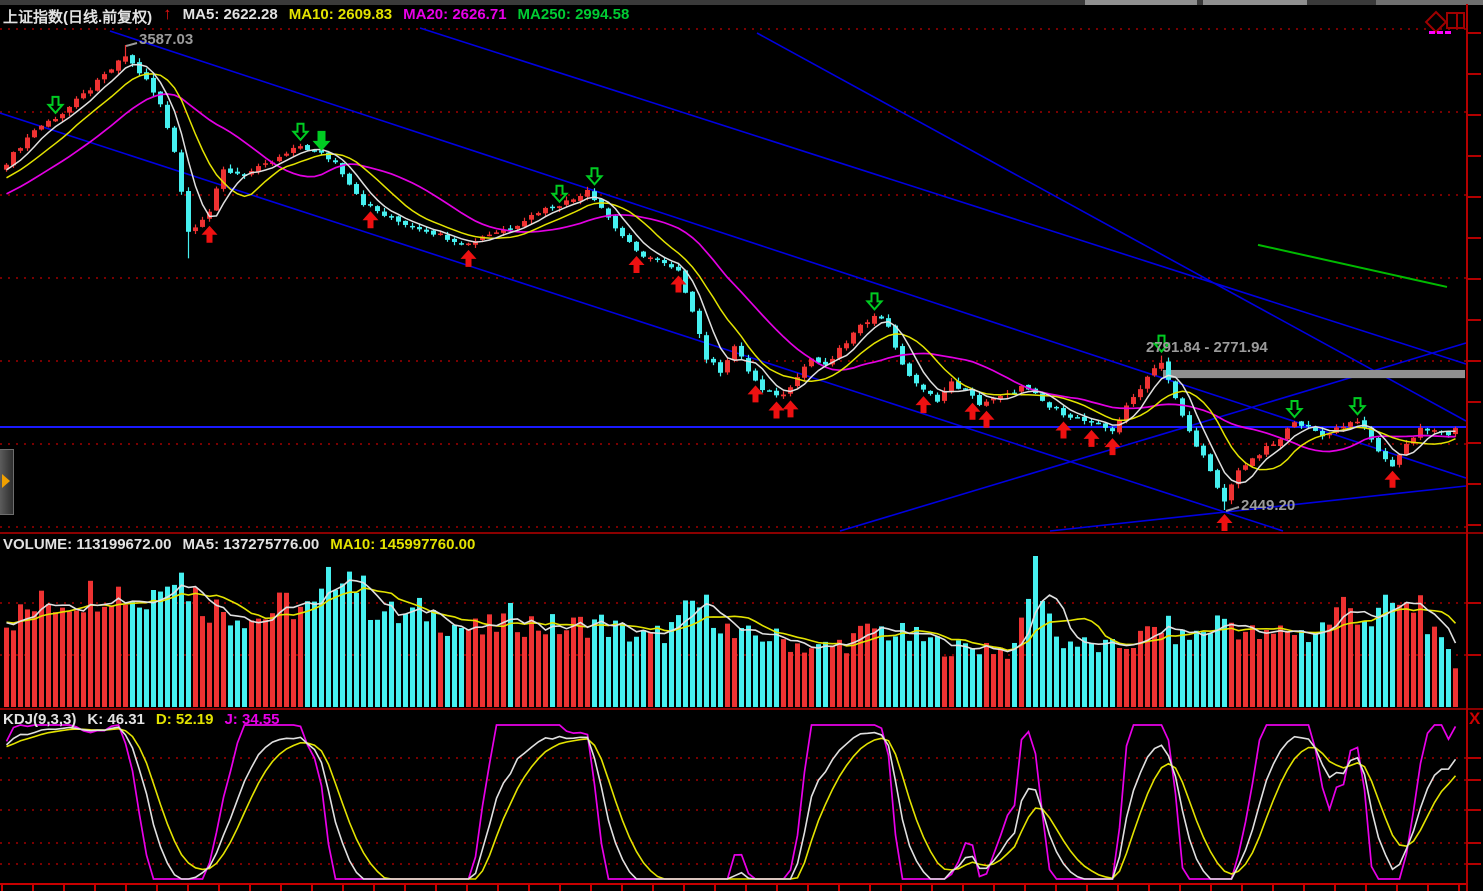 The image size is (1483, 891). I want to click on peak-price-label: 3587.03, so click(166, 39).